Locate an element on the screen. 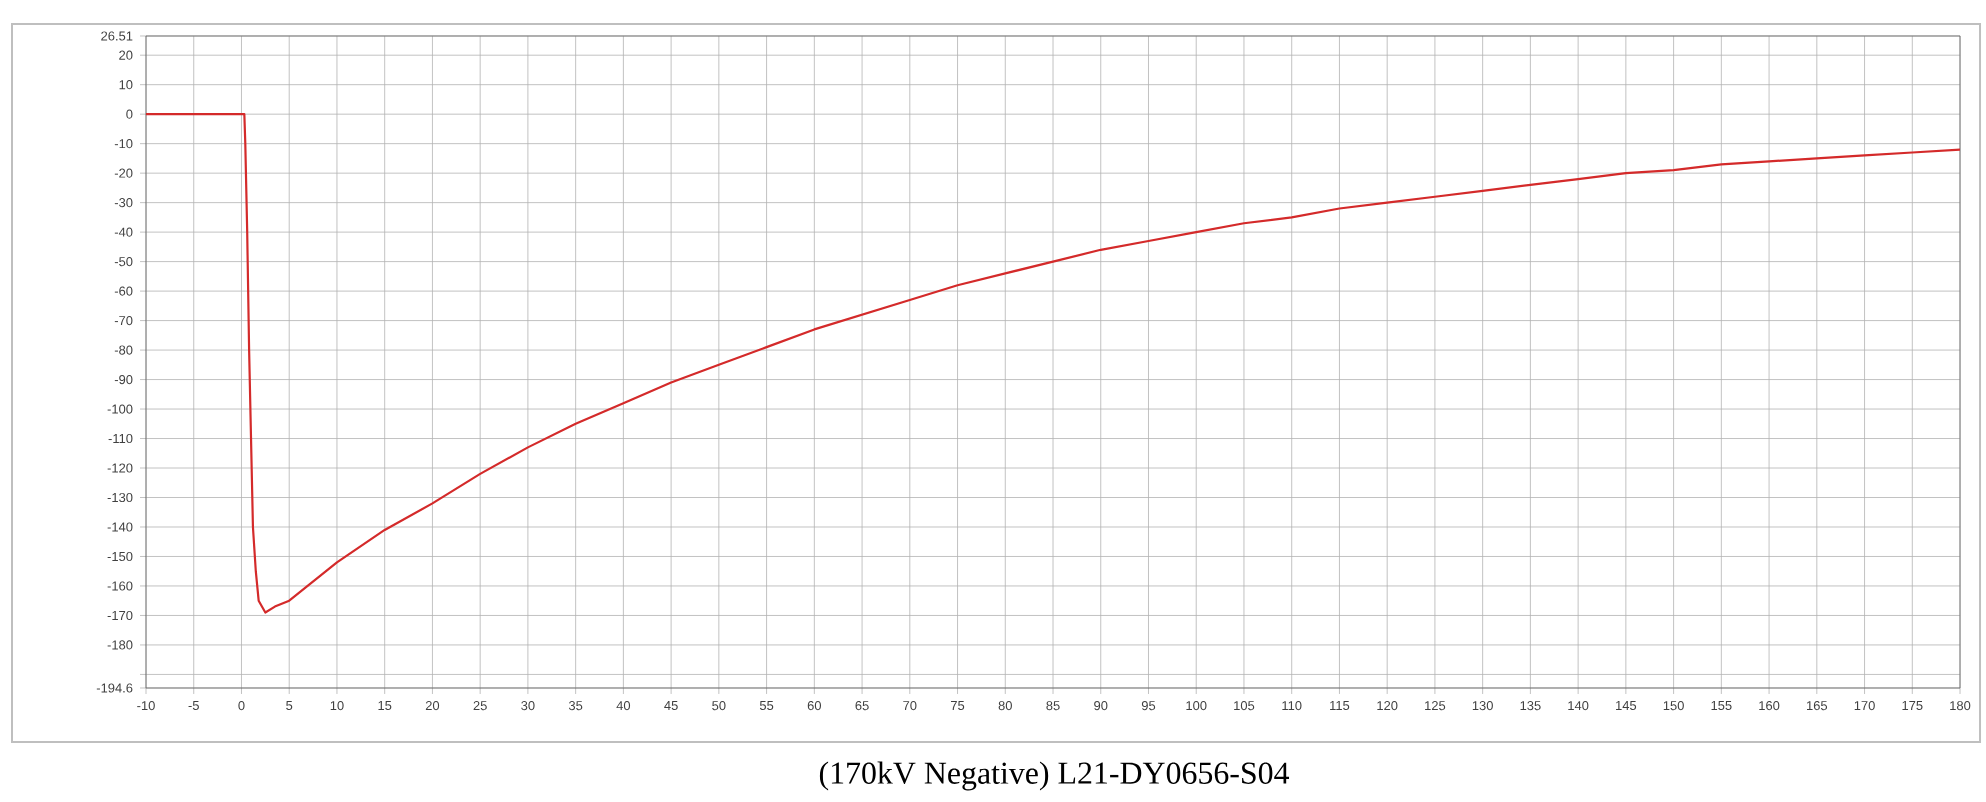 Image resolution: width=1986 pixels, height=802 pixels. text: (170kV Negative) L21-DY0656-S04 is located at coordinates (1054, 776).